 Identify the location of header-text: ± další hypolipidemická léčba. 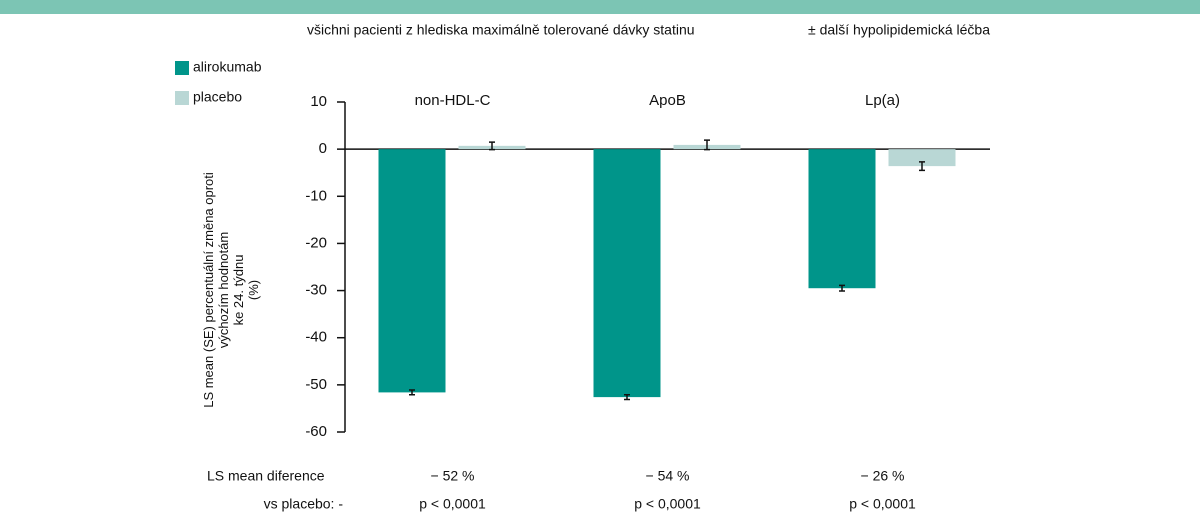
(899, 30).